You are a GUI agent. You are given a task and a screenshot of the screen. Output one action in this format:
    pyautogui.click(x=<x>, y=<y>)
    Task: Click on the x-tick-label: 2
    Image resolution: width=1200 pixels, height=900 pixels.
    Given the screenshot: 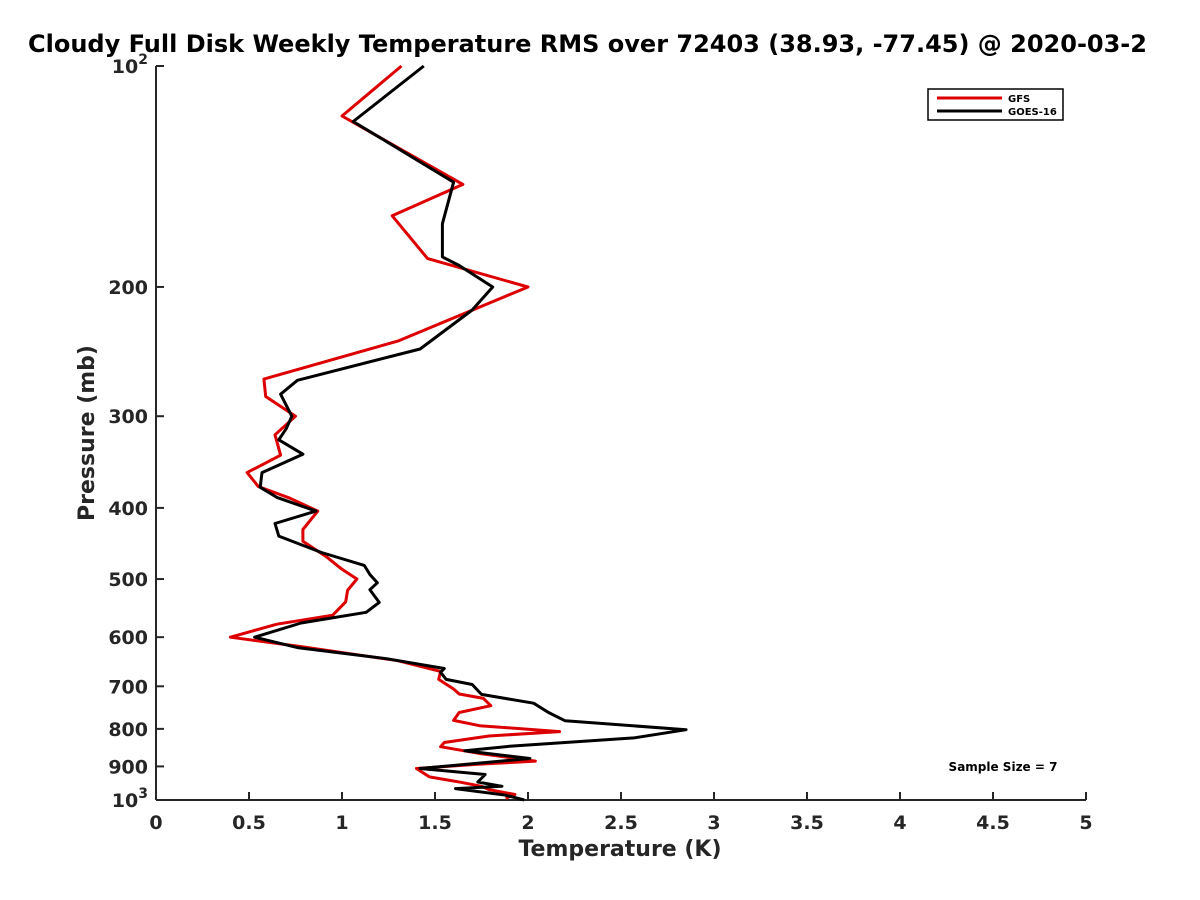 What is the action you would take?
    pyautogui.click(x=527, y=823)
    